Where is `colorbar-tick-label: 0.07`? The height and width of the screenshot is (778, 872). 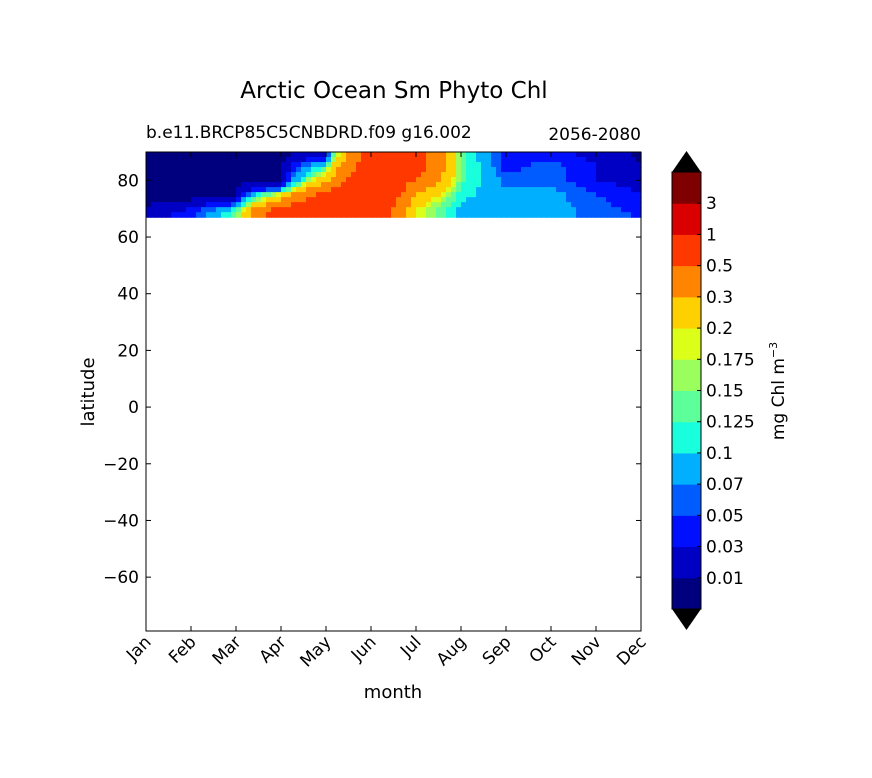
colorbar-tick-label: 0.07 is located at coordinates (725, 485).